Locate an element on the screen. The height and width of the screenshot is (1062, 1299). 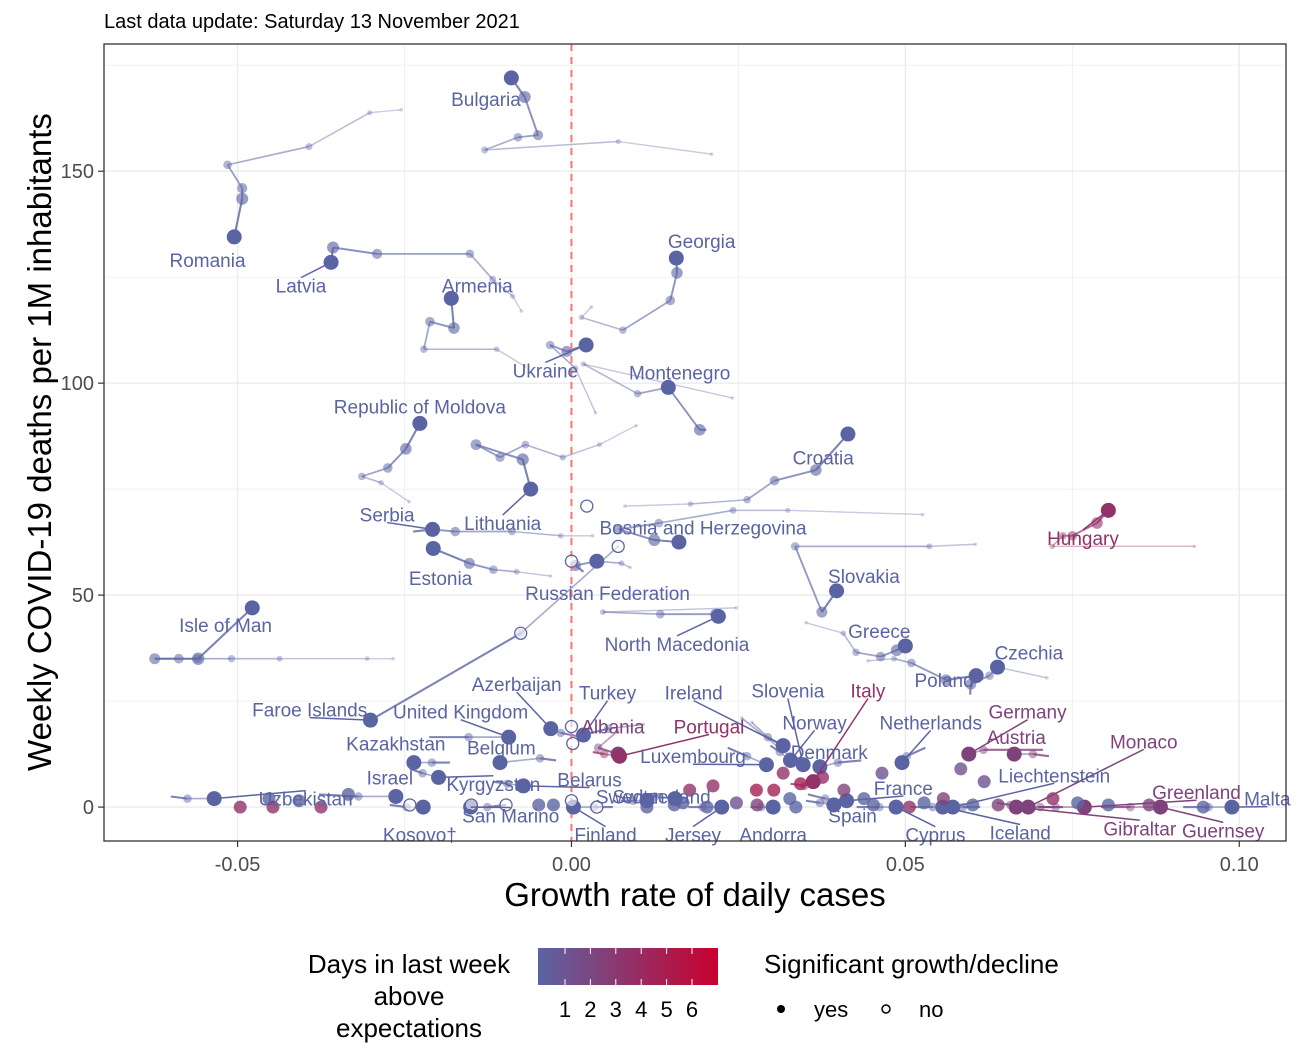
country-label: Serbia is located at coordinates (387, 516).